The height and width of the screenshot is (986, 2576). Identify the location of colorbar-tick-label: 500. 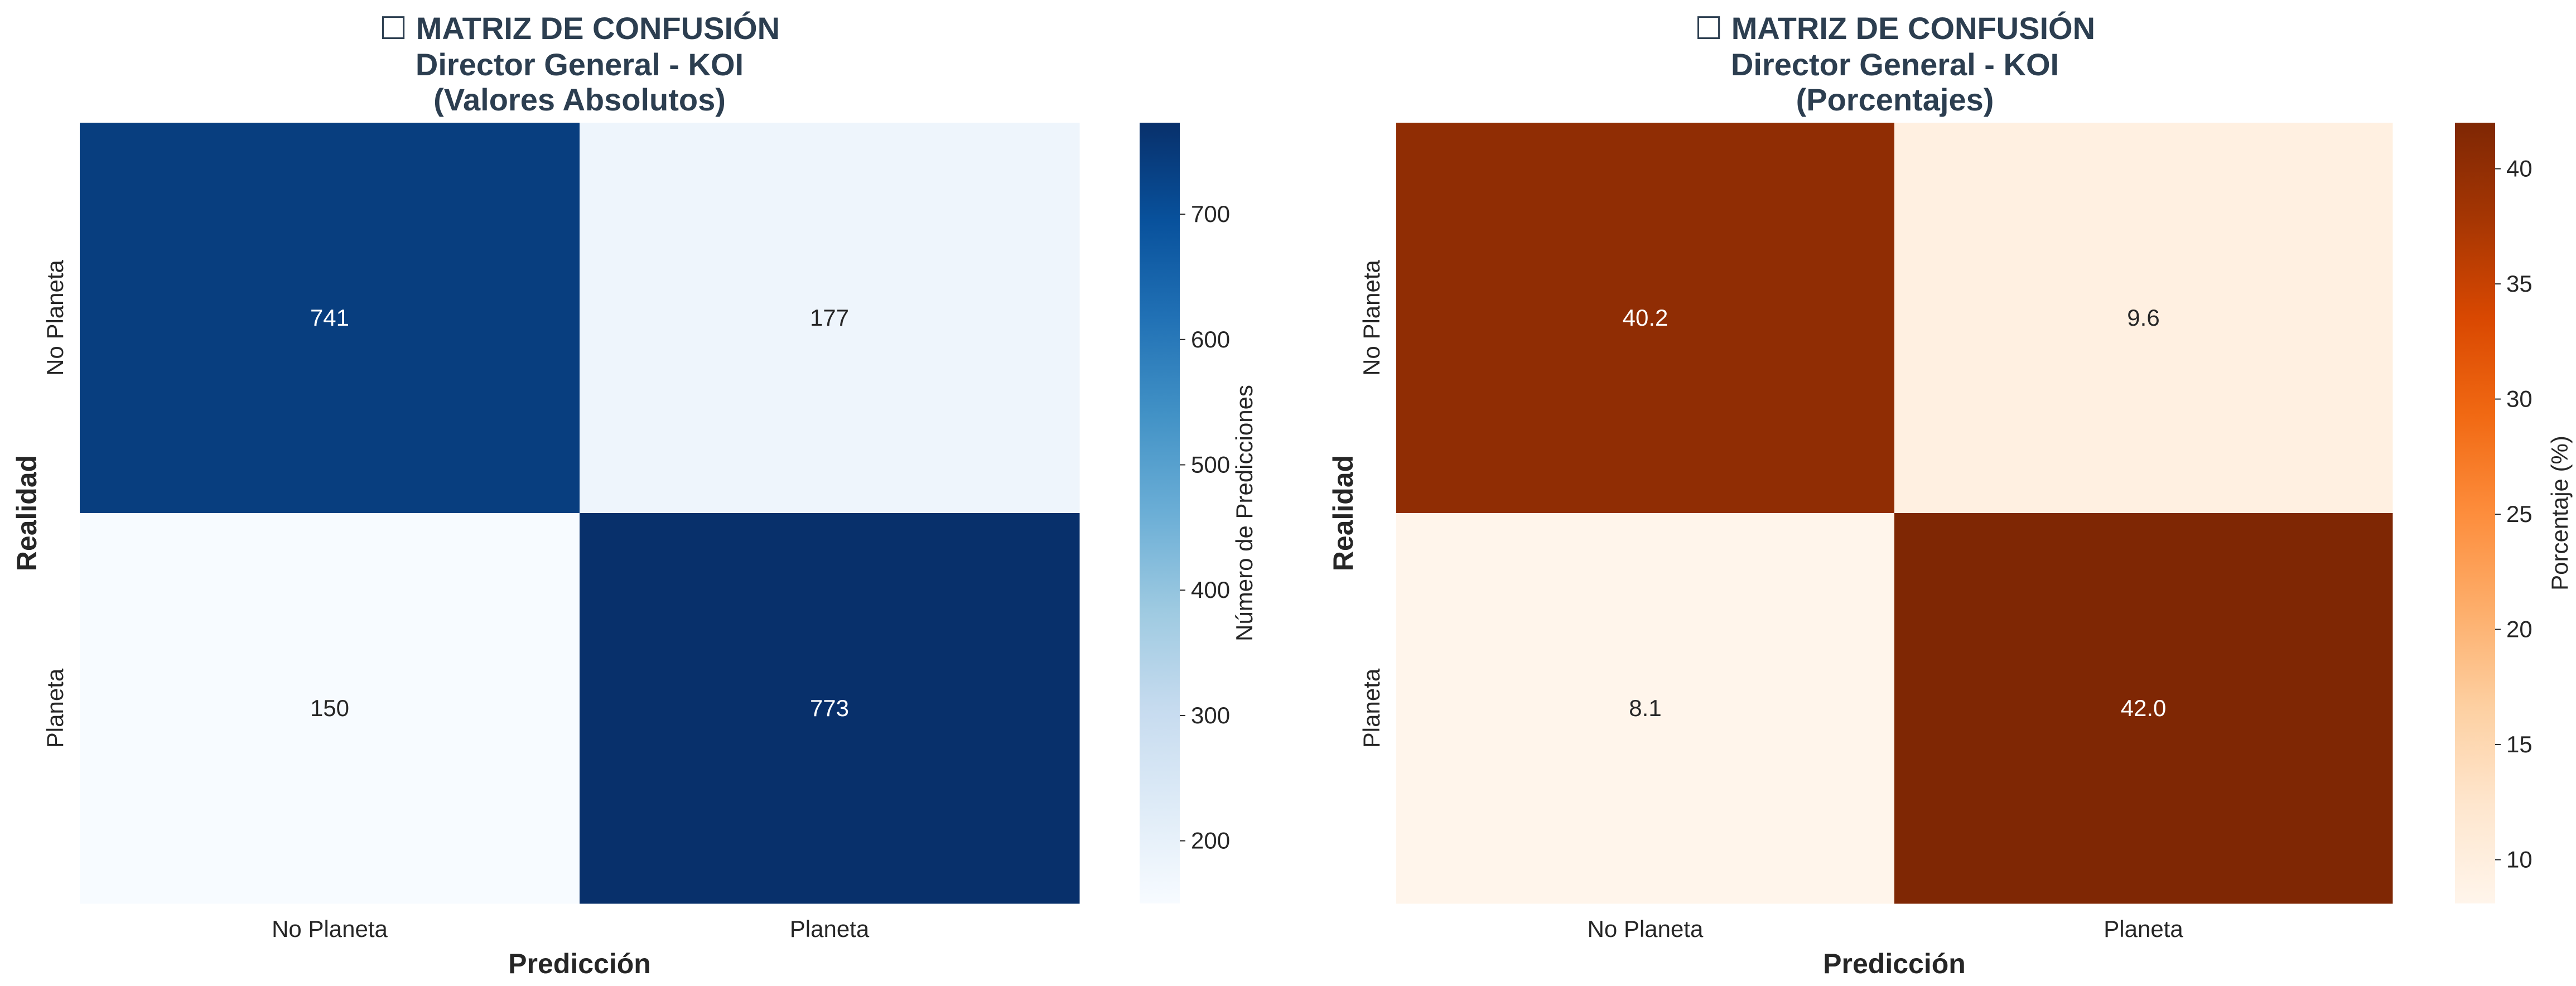
(1210, 464).